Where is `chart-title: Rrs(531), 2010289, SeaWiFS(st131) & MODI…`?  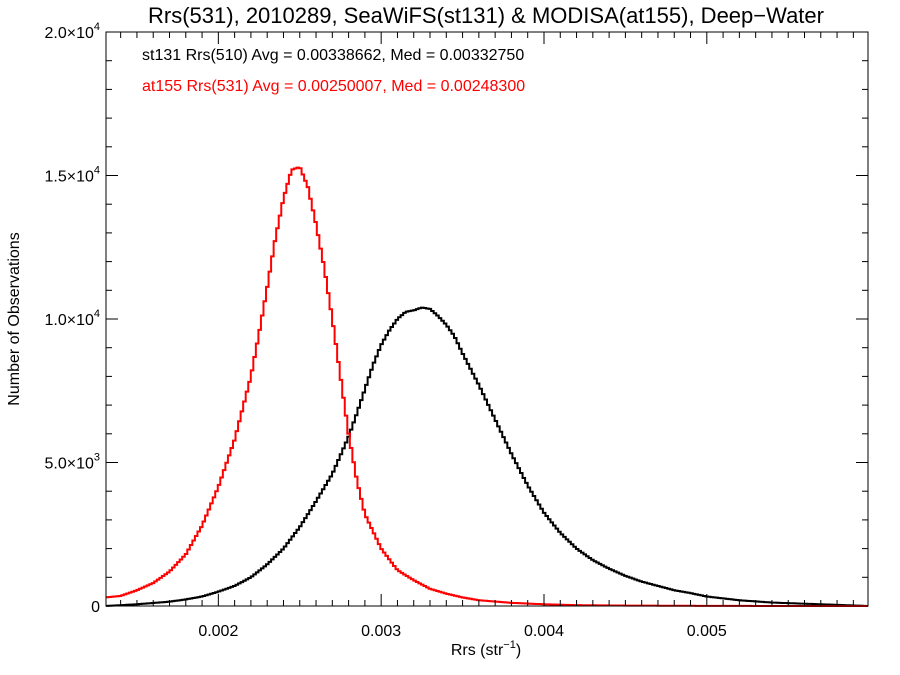
chart-title: Rrs(531), 2010289, SeaWiFS(st131) & MODI… is located at coordinates (486, 15).